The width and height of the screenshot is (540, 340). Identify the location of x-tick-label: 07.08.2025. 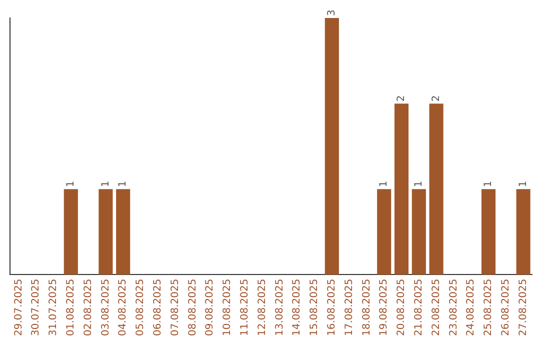
(175, 307).